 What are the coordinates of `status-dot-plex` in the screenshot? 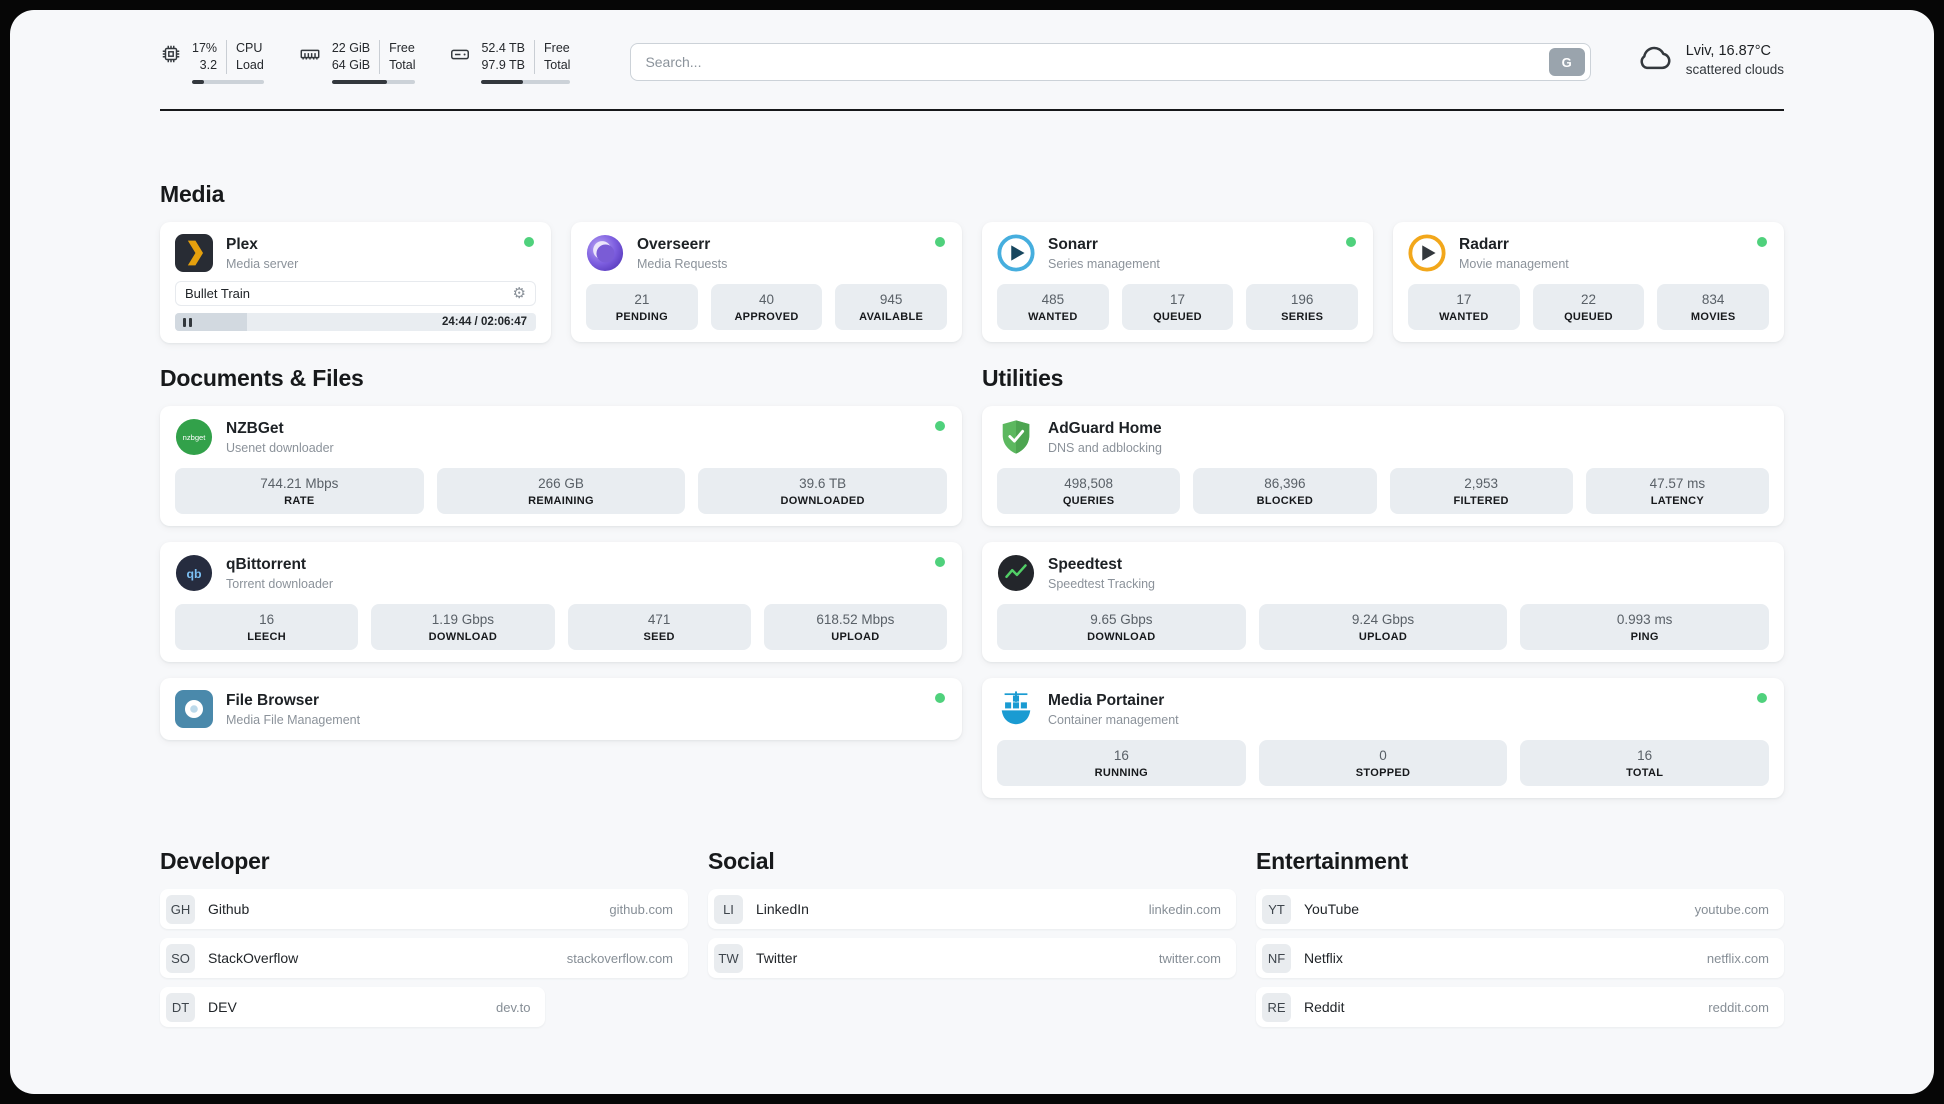 It's located at (529, 242).